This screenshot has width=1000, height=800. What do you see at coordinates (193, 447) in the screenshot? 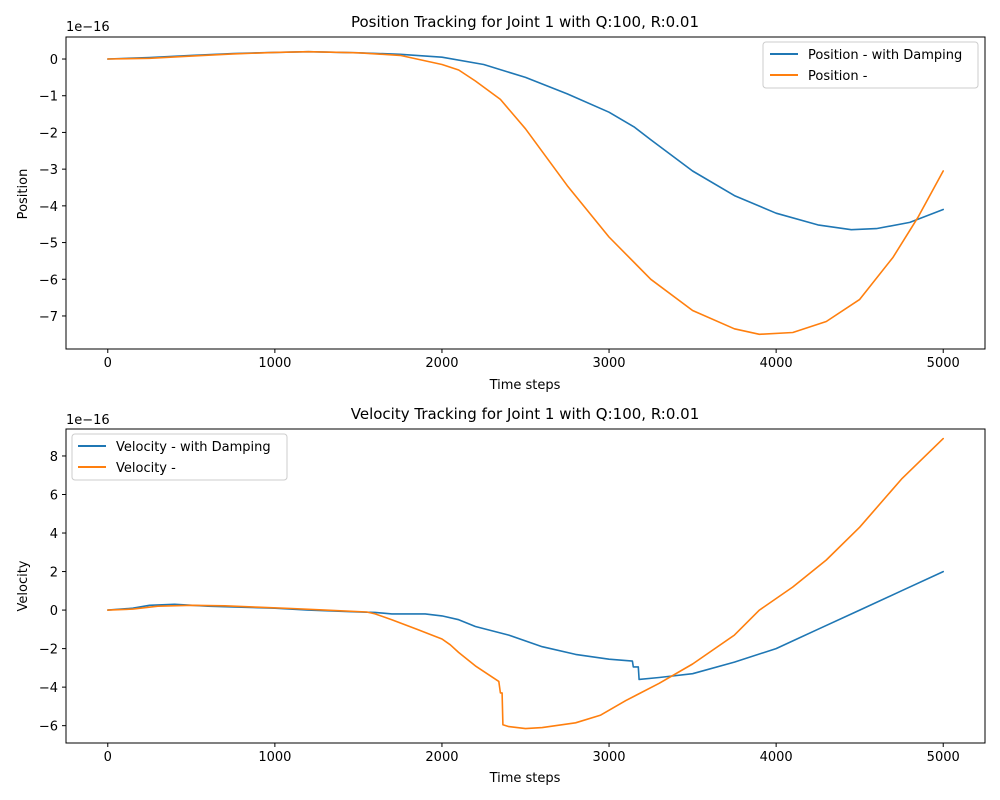
I see `velocity-legend-label-damping: Velocity - with Damping` at bounding box center [193, 447].